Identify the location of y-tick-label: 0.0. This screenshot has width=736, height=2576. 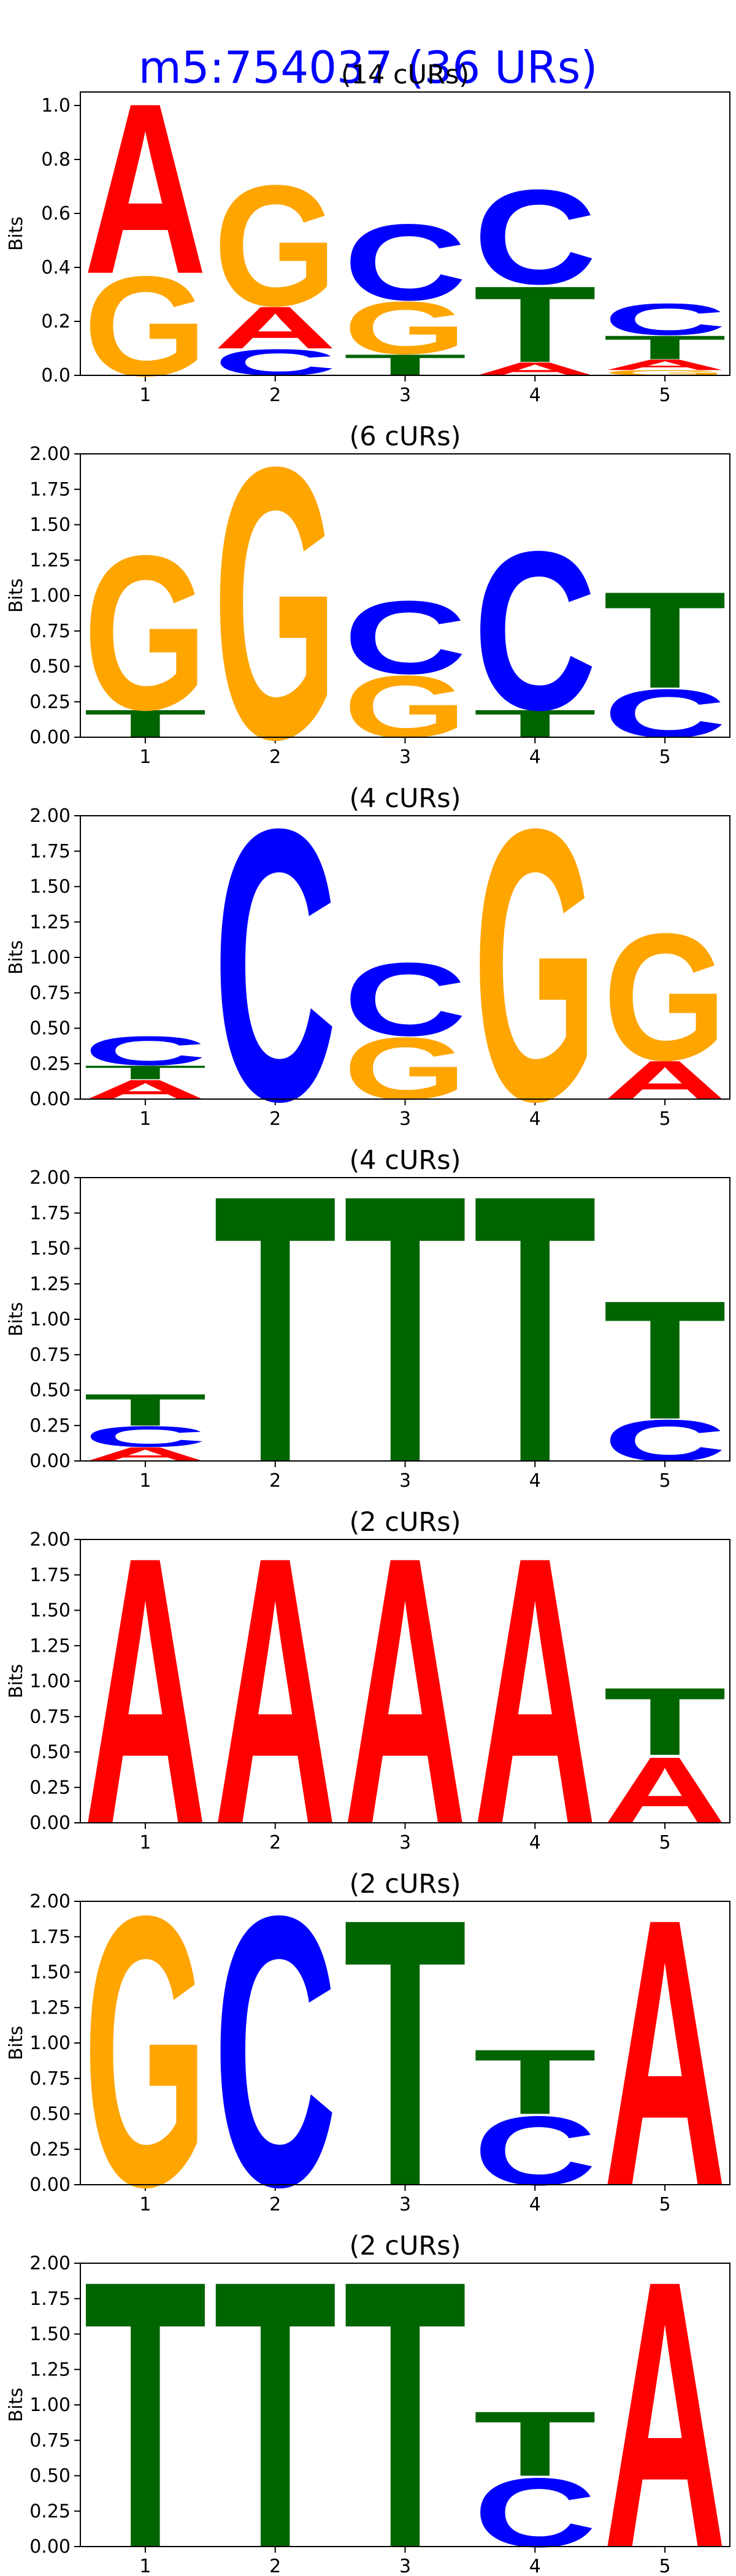
(56, 375).